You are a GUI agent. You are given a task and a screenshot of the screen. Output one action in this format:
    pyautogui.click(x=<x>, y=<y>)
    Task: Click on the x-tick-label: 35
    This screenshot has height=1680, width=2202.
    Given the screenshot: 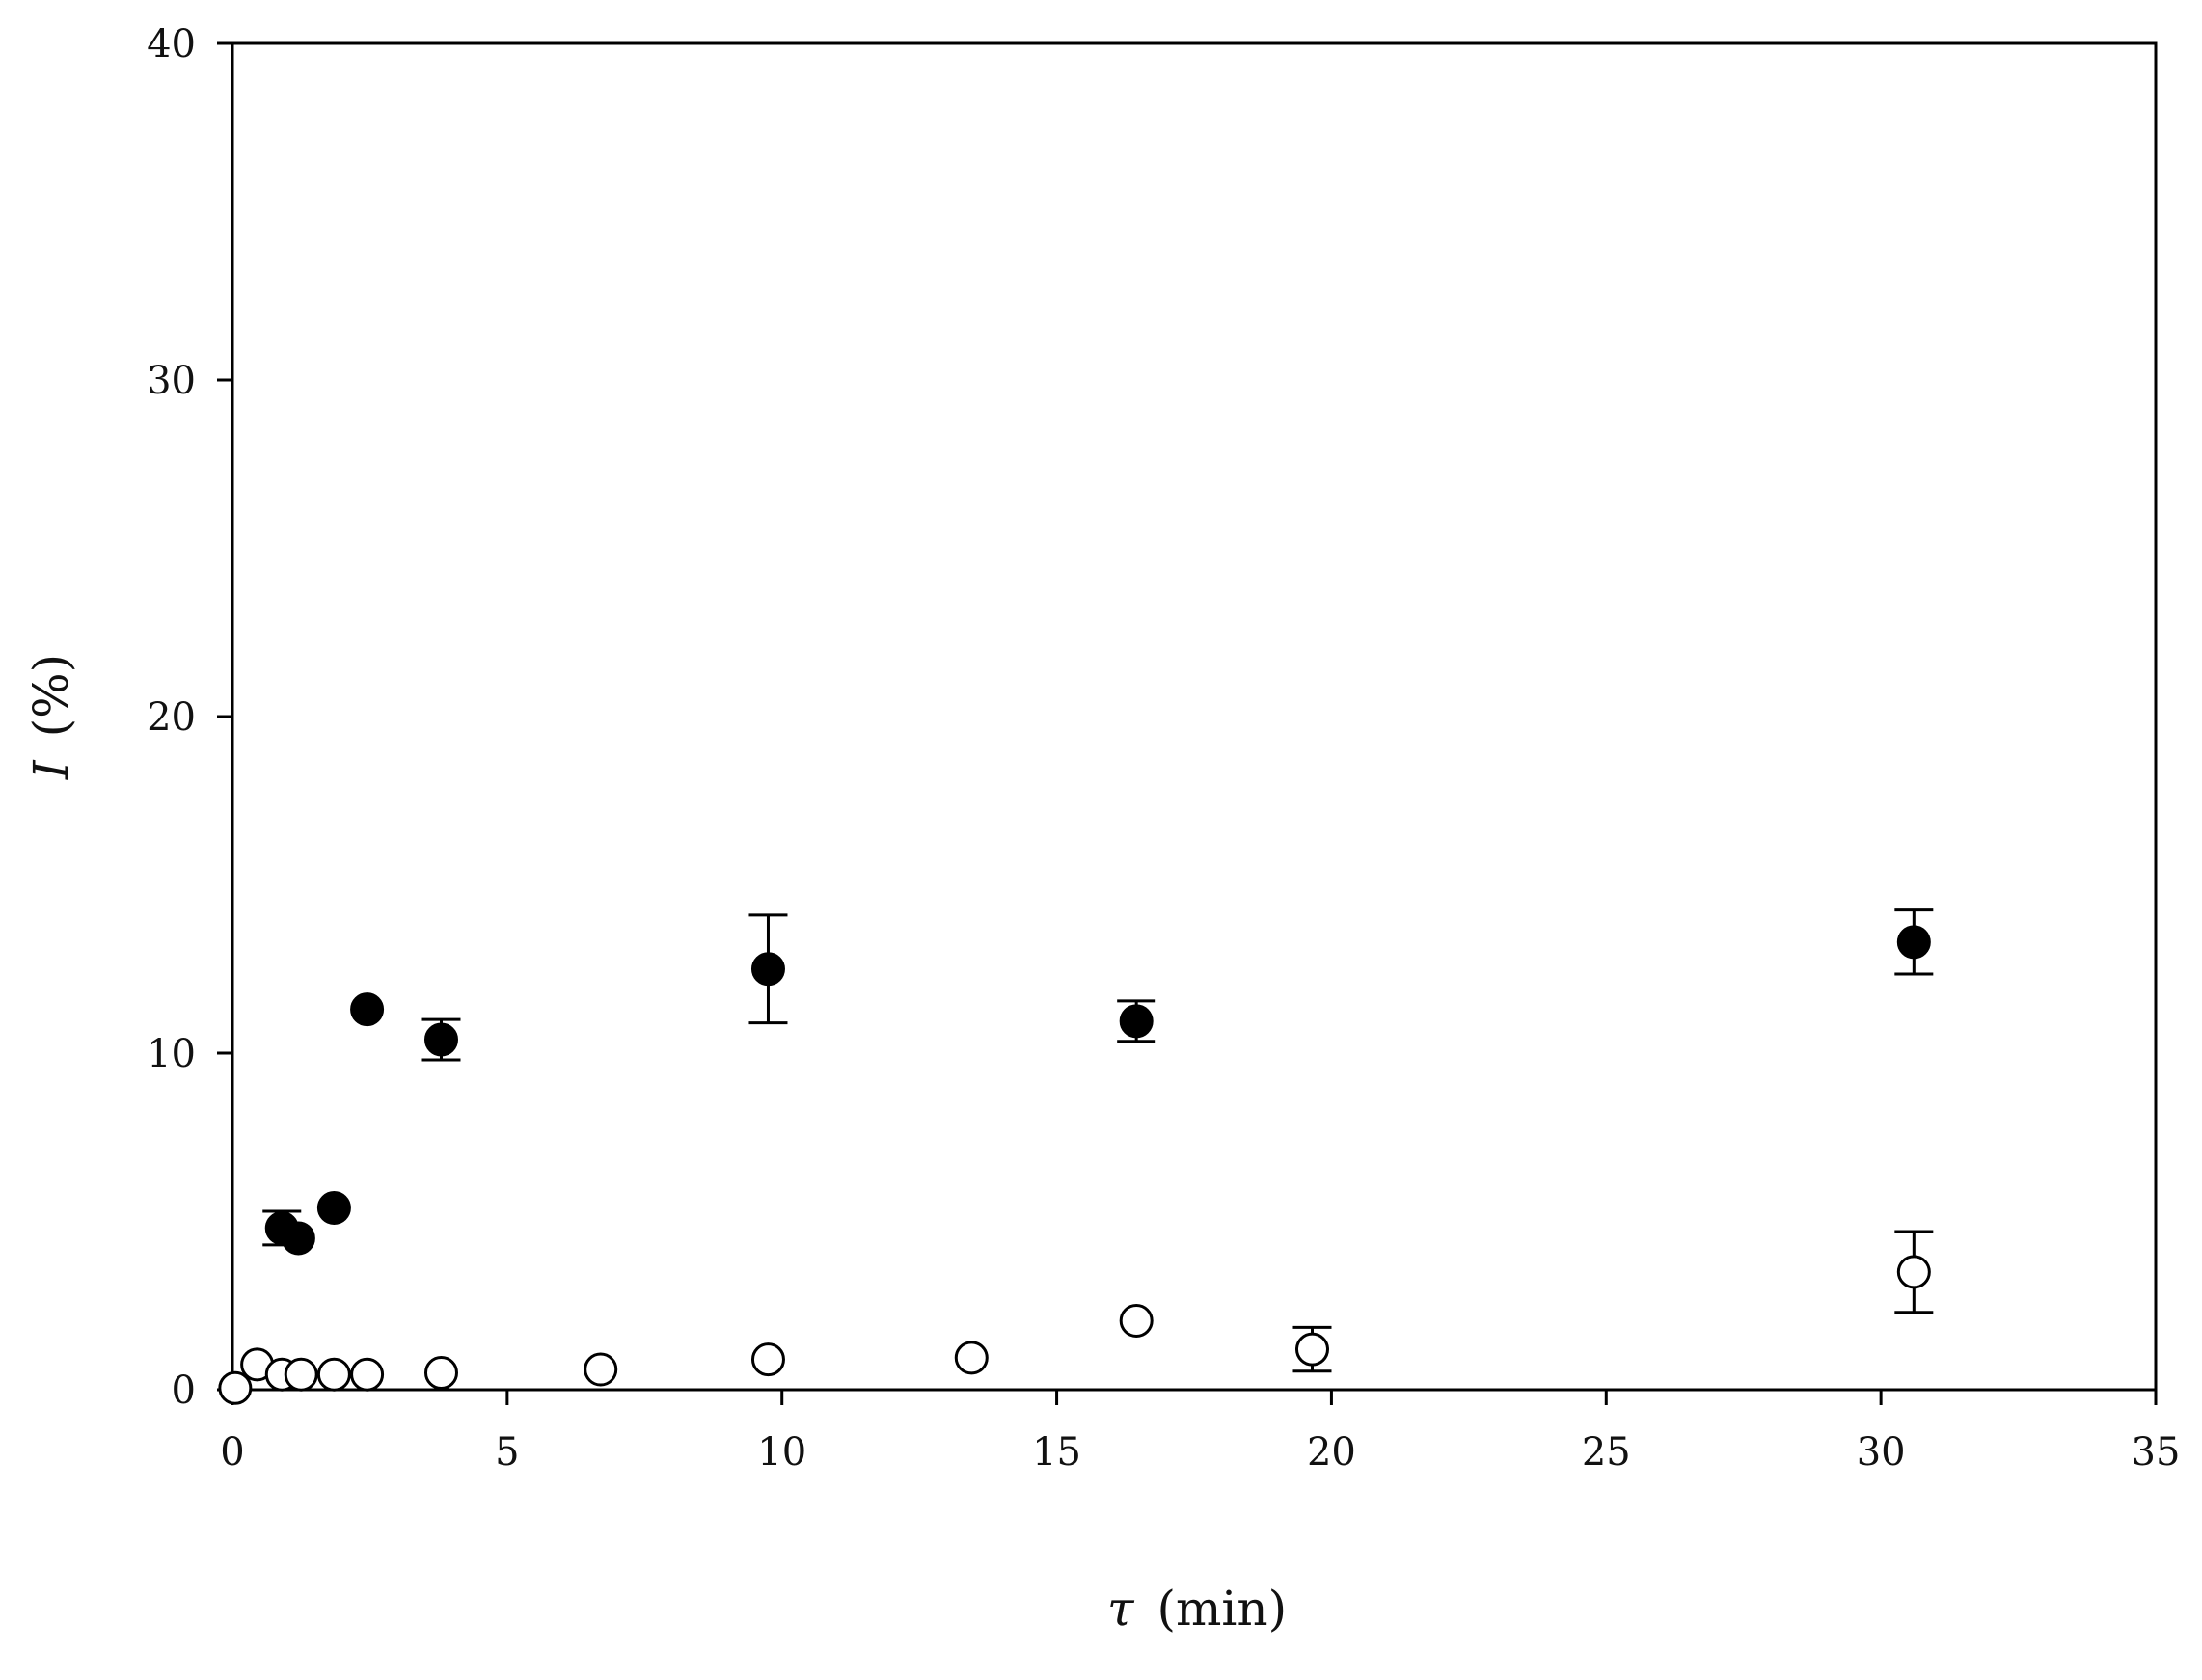 What is the action you would take?
    pyautogui.click(x=2156, y=1452)
    